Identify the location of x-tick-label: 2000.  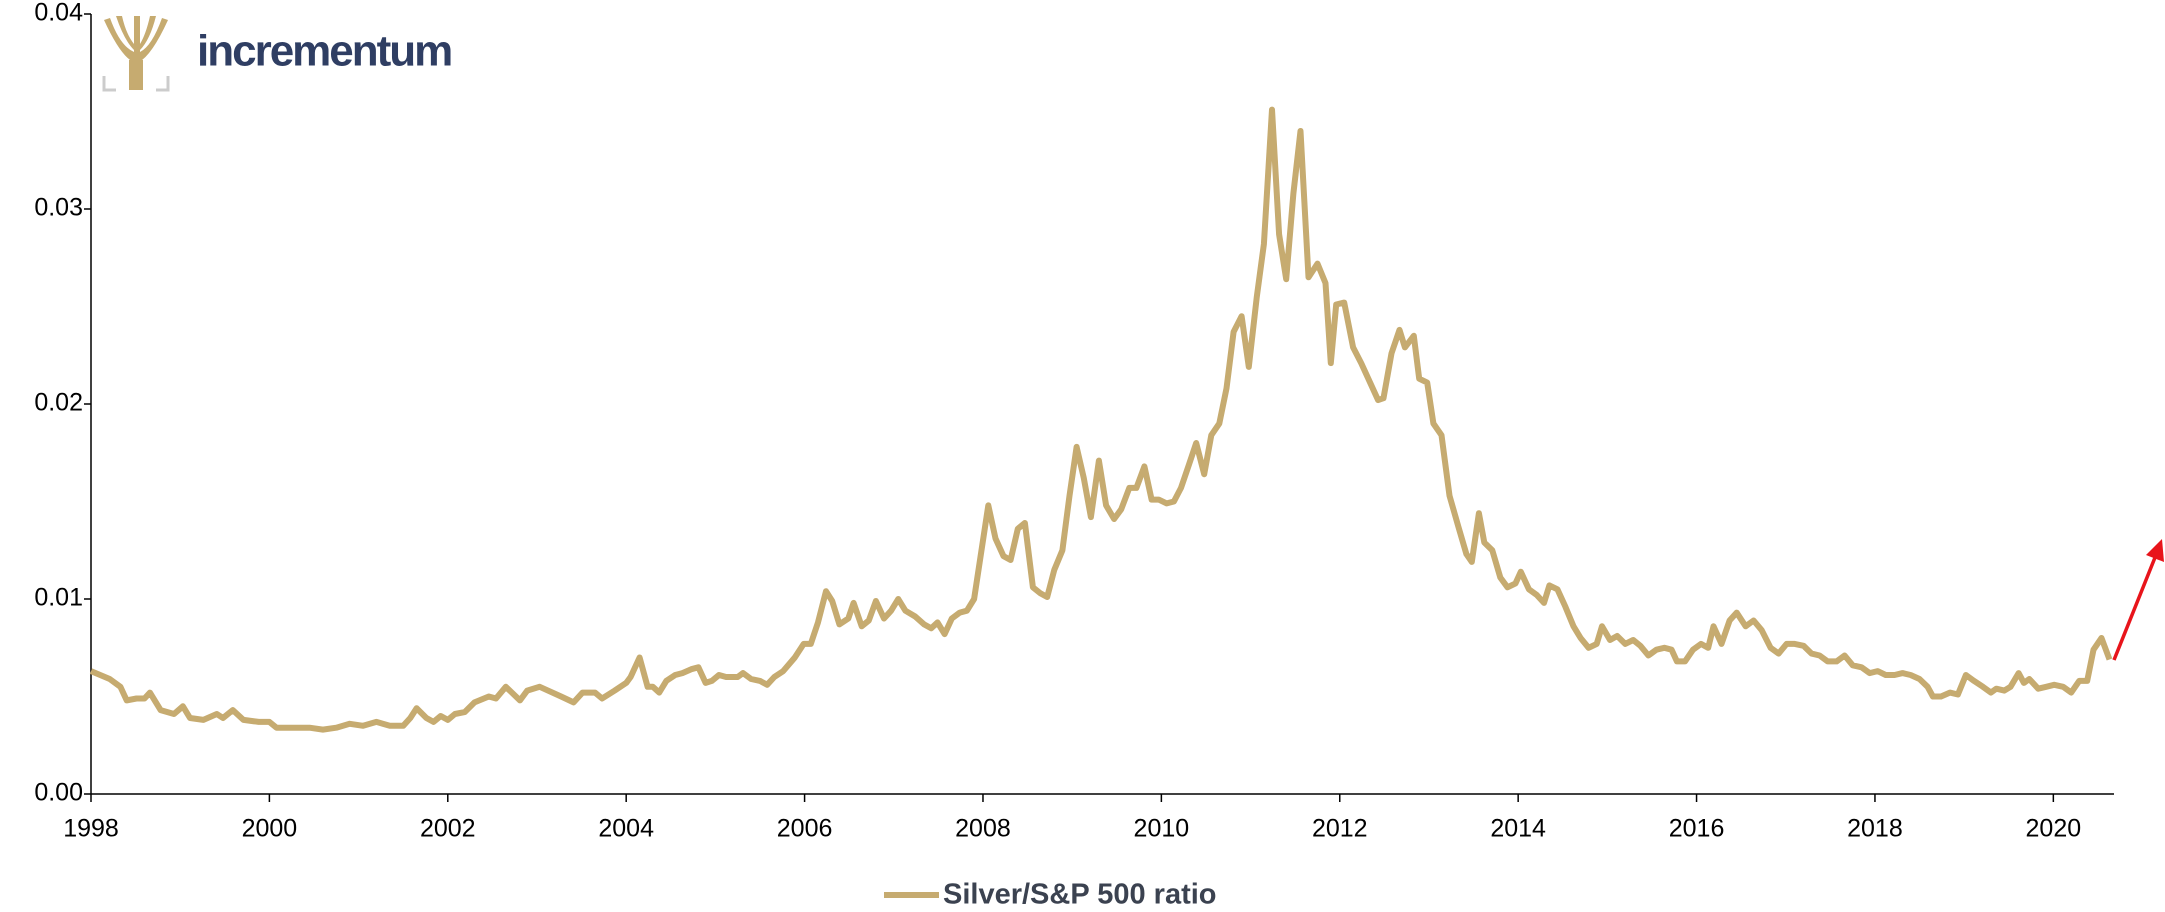
(270, 829).